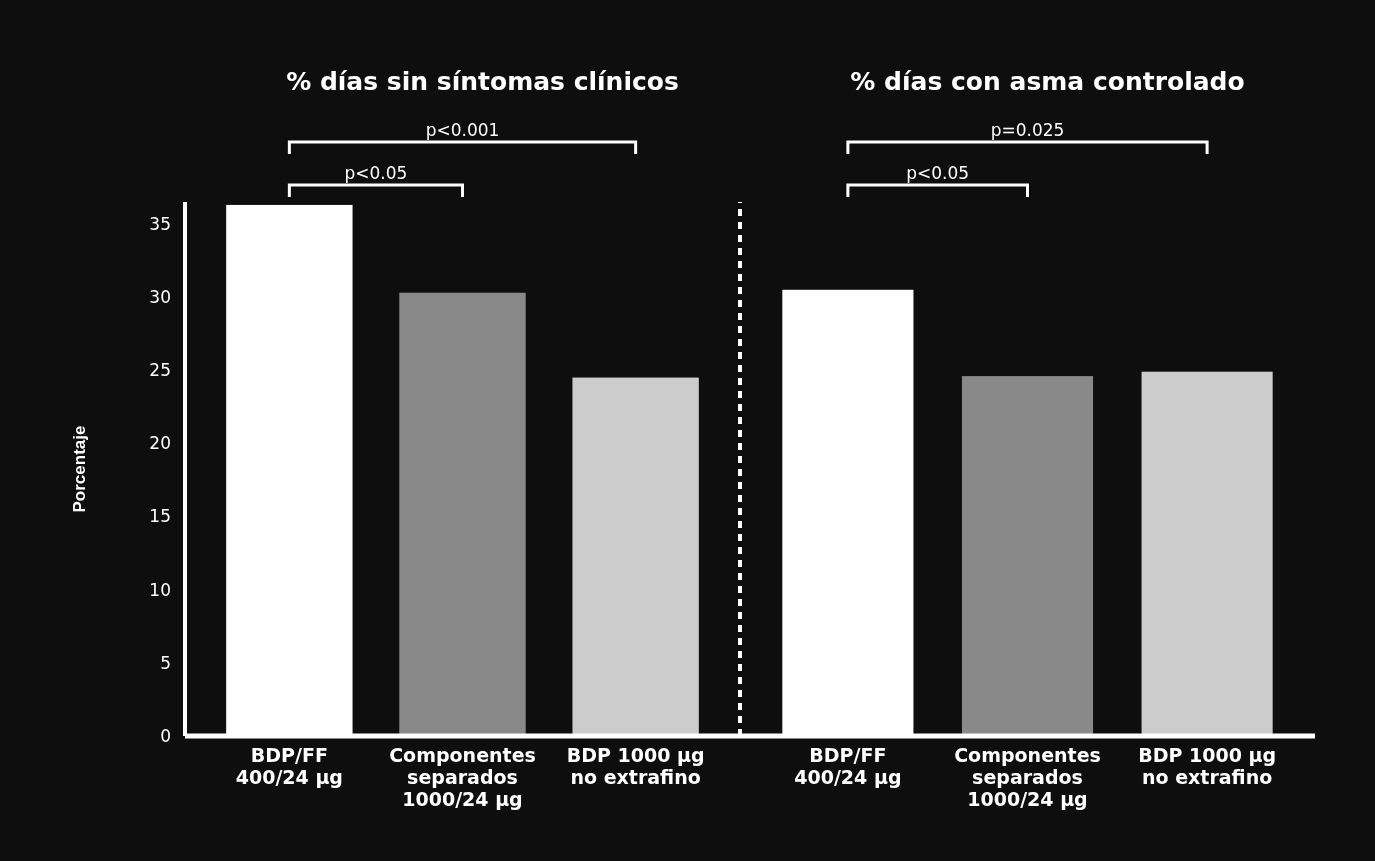 The image size is (1375, 861). What do you see at coordinates (160, 443) in the screenshot?
I see `y-tick-label: 20` at bounding box center [160, 443].